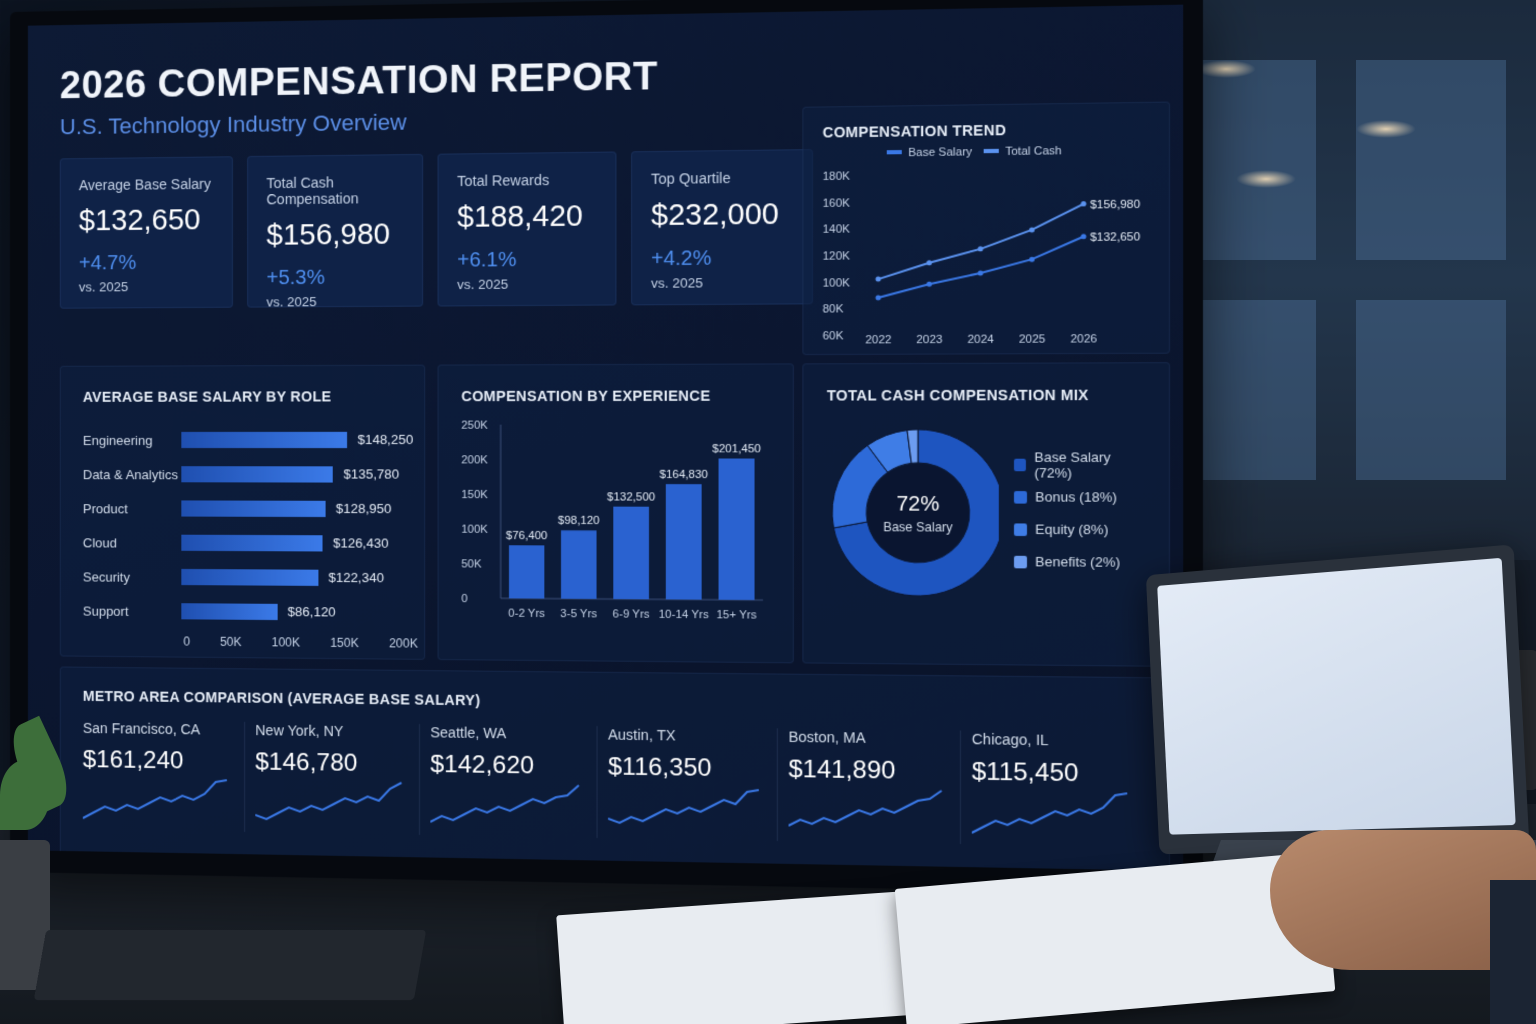 The image size is (1536, 1024). What do you see at coordinates (526, 614) in the screenshot?
I see `x-tick-label: 0-2 Yrs` at bounding box center [526, 614].